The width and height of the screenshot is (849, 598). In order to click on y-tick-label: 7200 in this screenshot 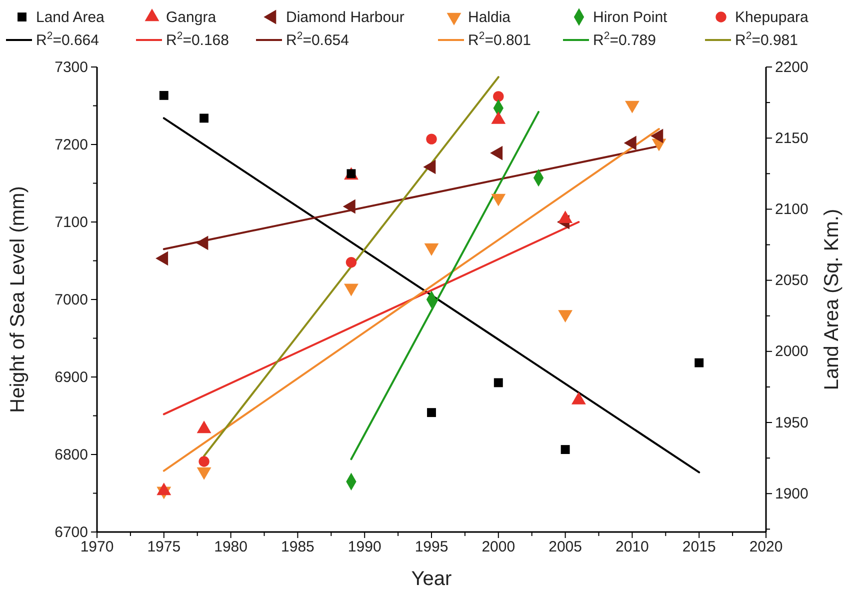, I will do `click(71, 145)`.